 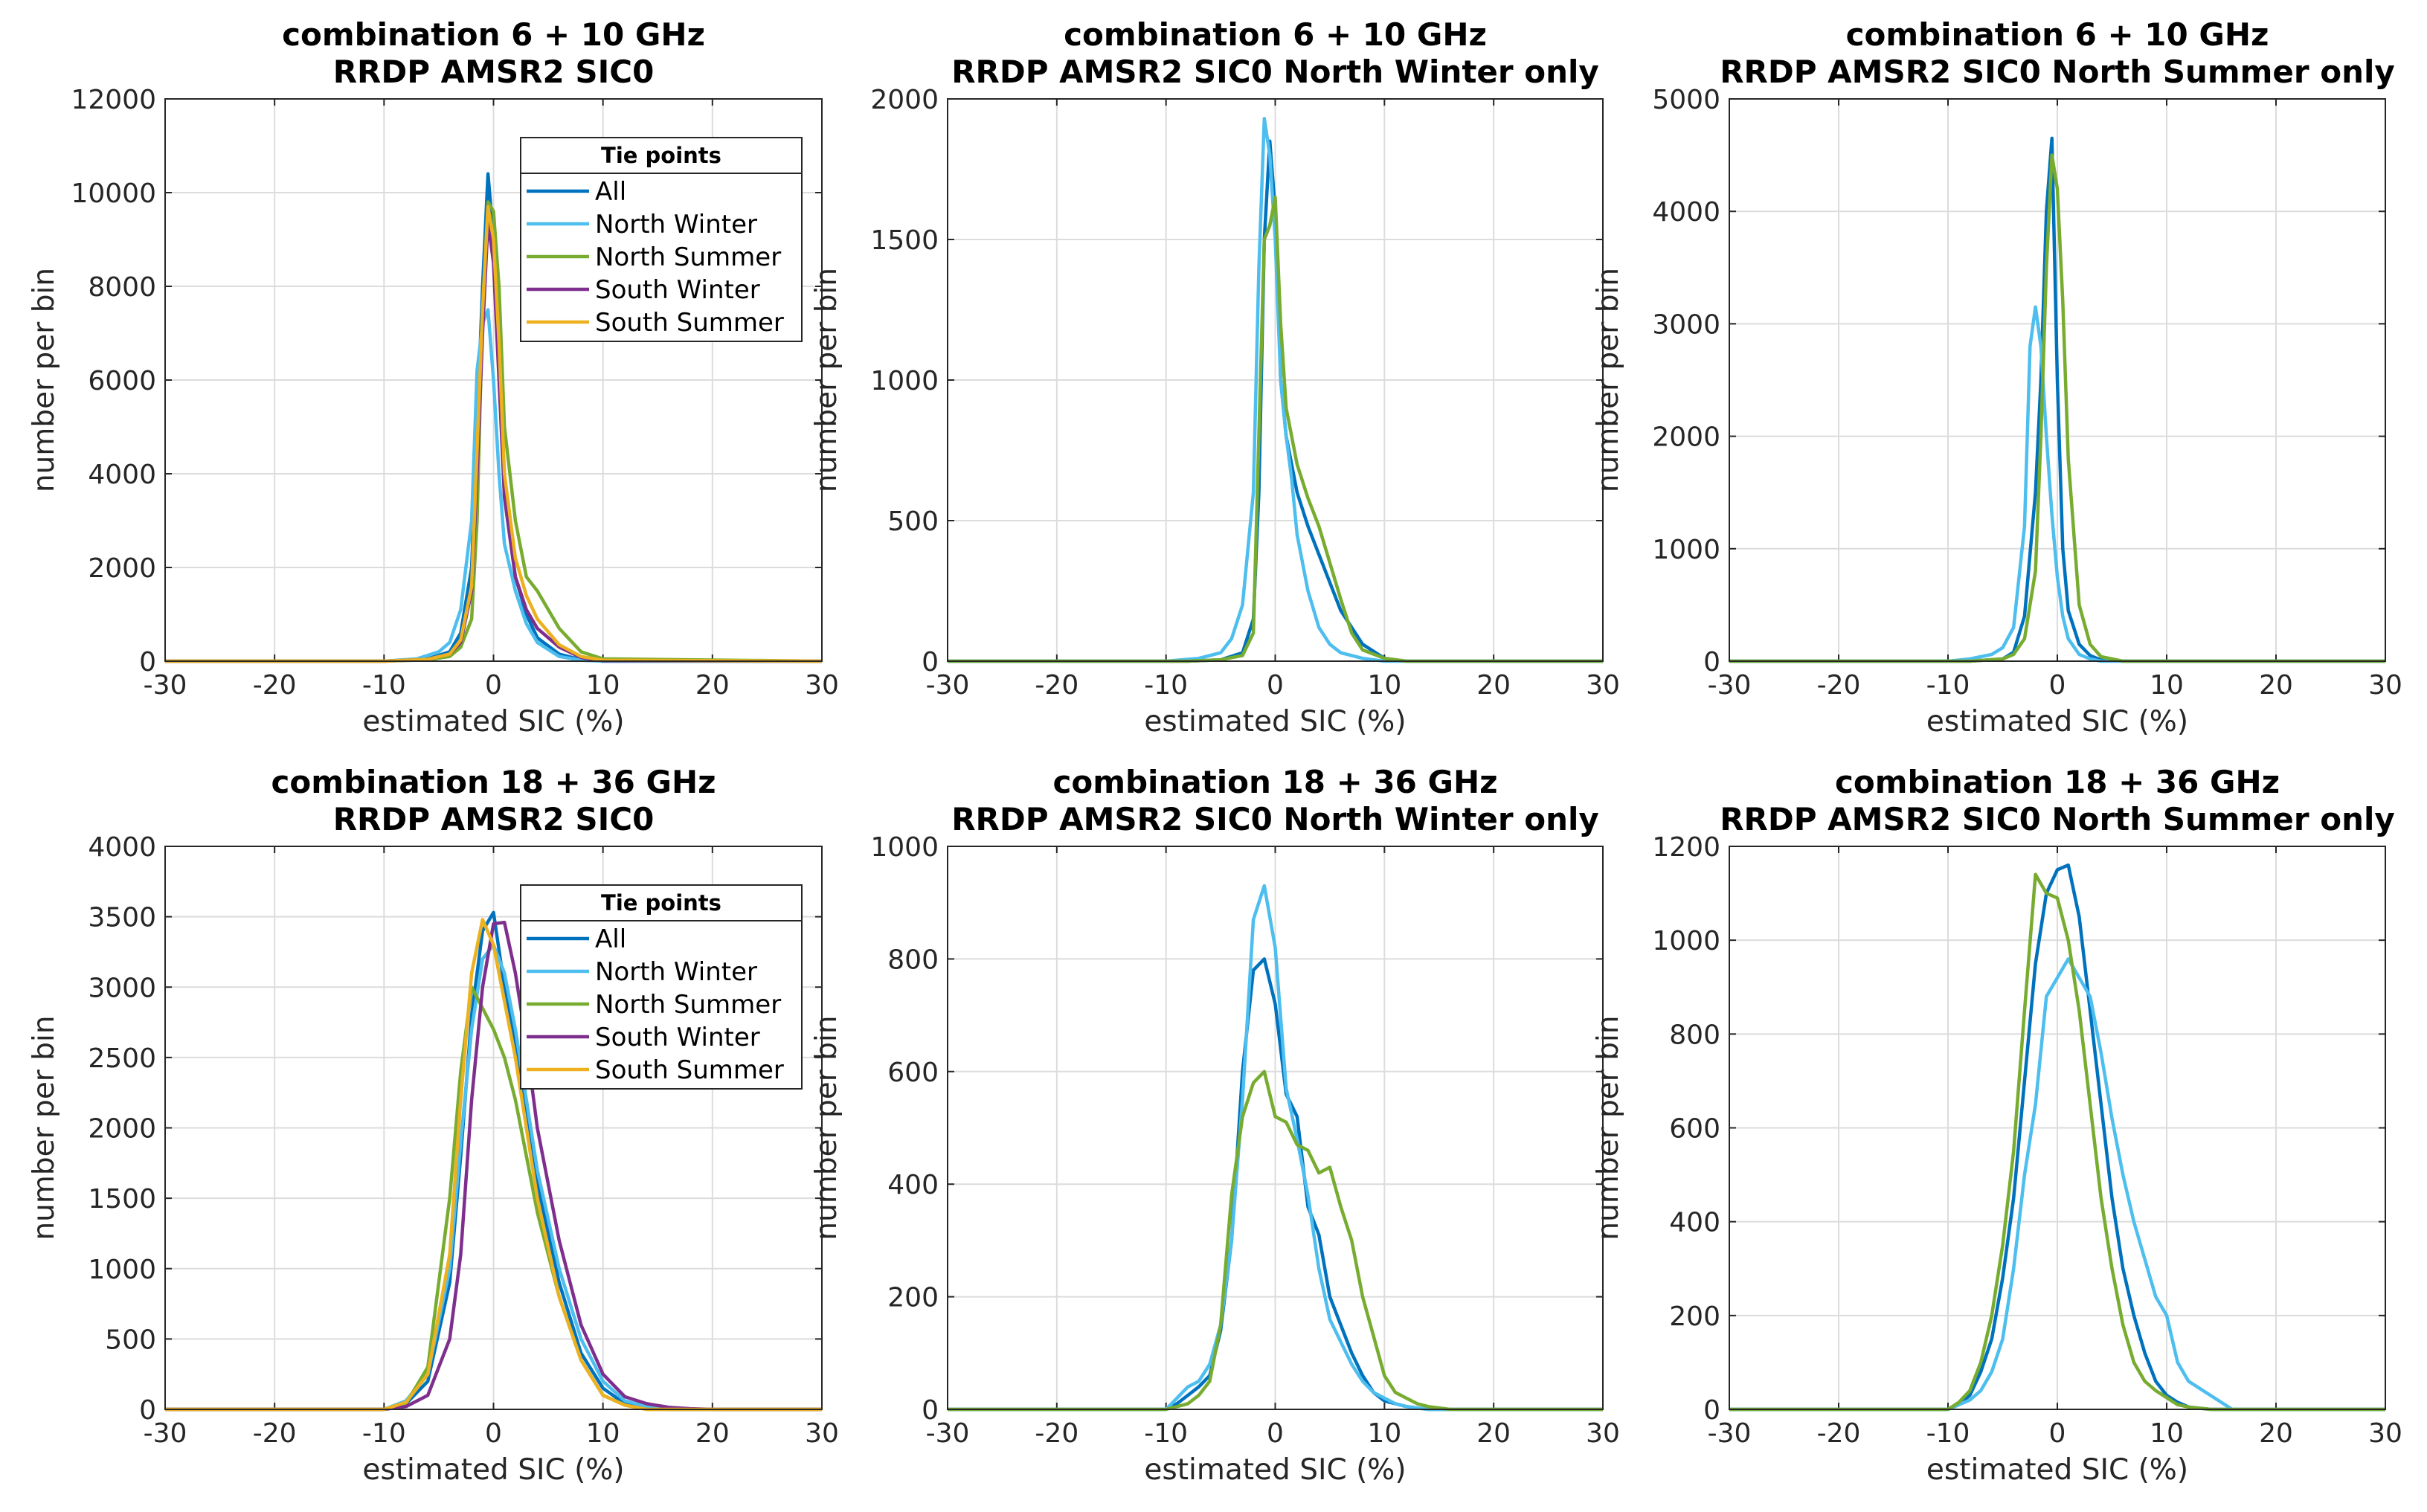 What do you see at coordinates (677, 1037) in the screenshot?
I see `legend-entry: South Winter` at bounding box center [677, 1037].